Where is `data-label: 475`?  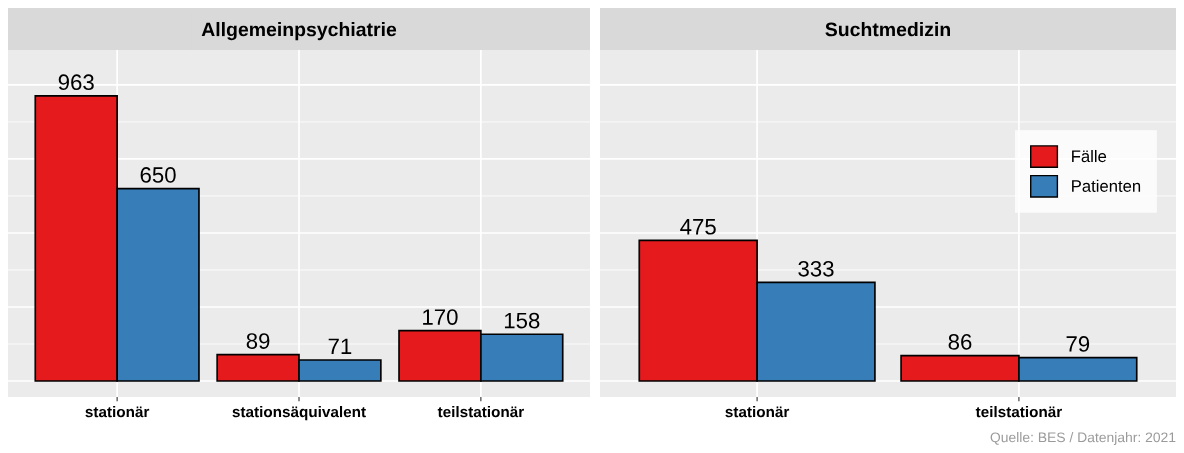
data-label: 475 is located at coordinates (698, 227).